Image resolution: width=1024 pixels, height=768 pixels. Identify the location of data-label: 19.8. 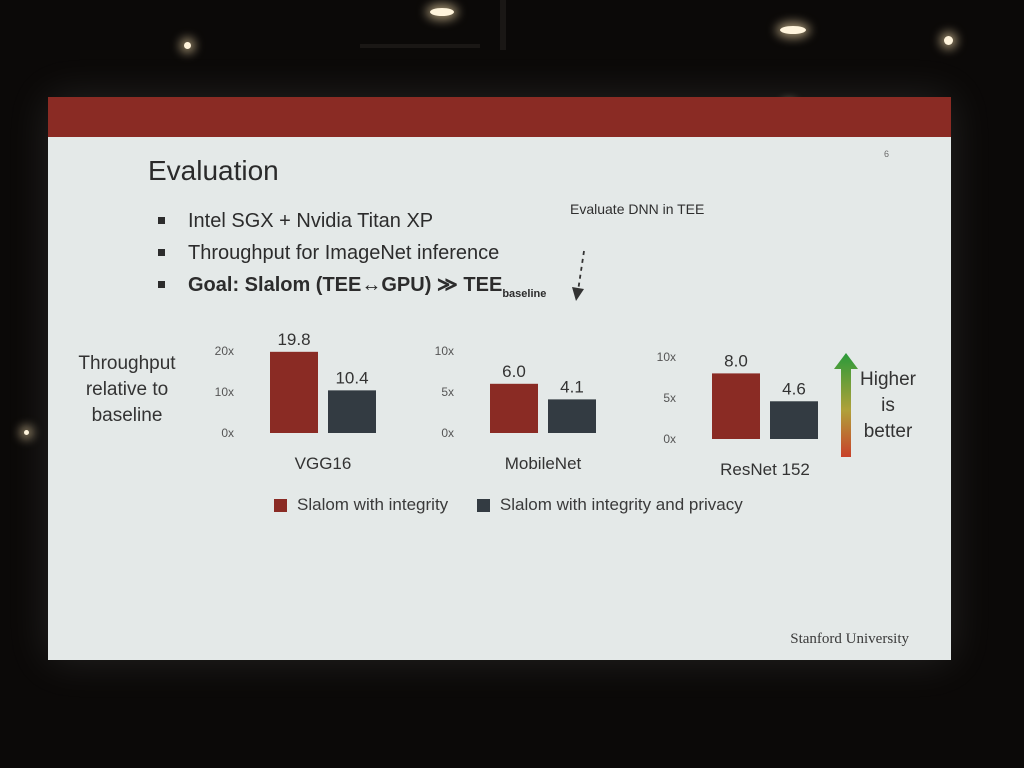
(293, 339).